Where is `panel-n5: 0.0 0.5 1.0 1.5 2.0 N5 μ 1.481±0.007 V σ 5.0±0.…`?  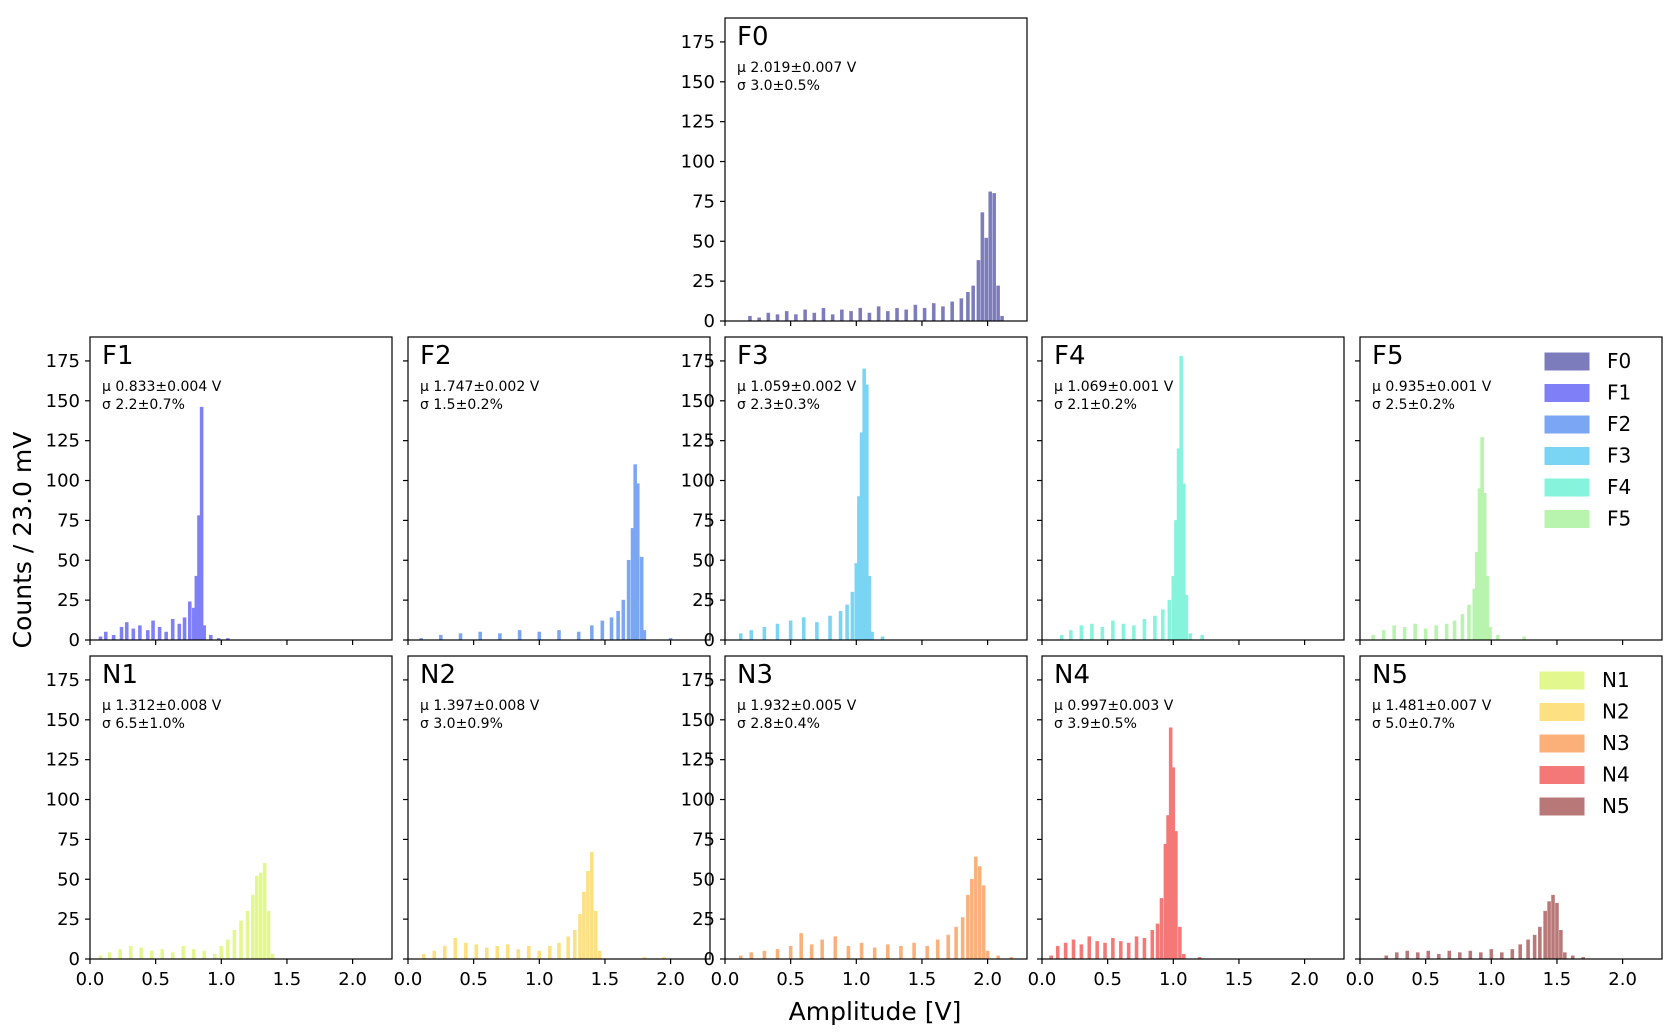
panel-n5: 0.0 0.5 1.0 1.5 2.0 N5 μ 1.481±0.007 V σ 5.0±0.… is located at coordinates (1504, 822).